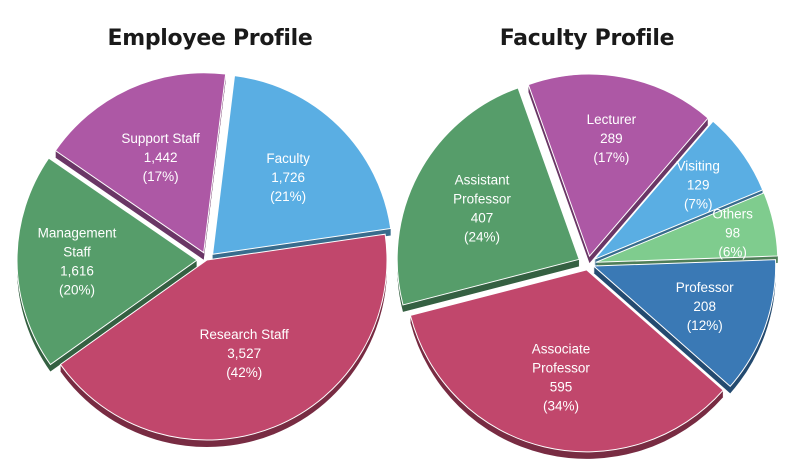 This screenshot has height=470, width=800. I want to click on employee-slice-0-label: Faculty 1,726 (21%), so click(288, 177).